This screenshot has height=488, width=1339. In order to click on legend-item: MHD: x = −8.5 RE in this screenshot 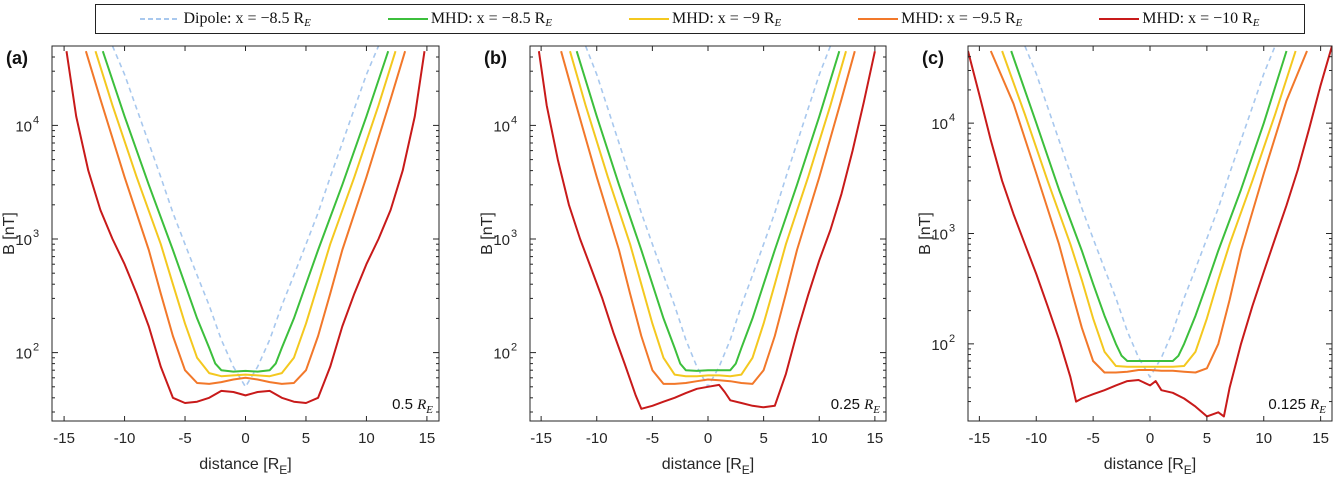, I will do `click(469, 19)`.